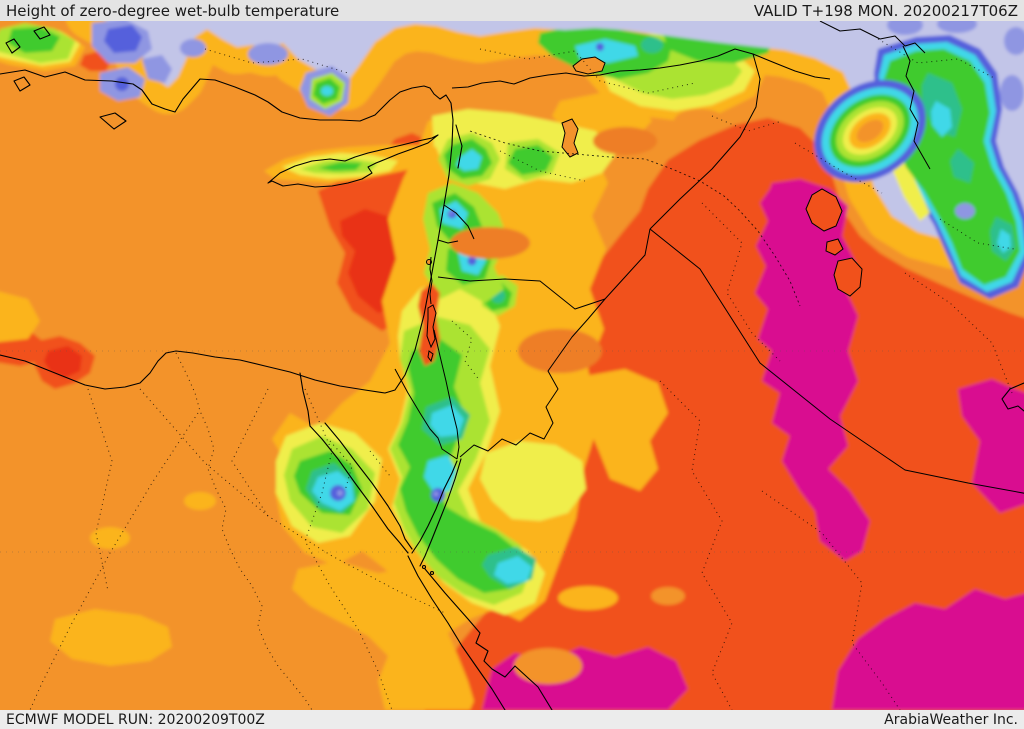 The image size is (1024, 729). I want to click on border-jordan-saudi, so click(555, 343).